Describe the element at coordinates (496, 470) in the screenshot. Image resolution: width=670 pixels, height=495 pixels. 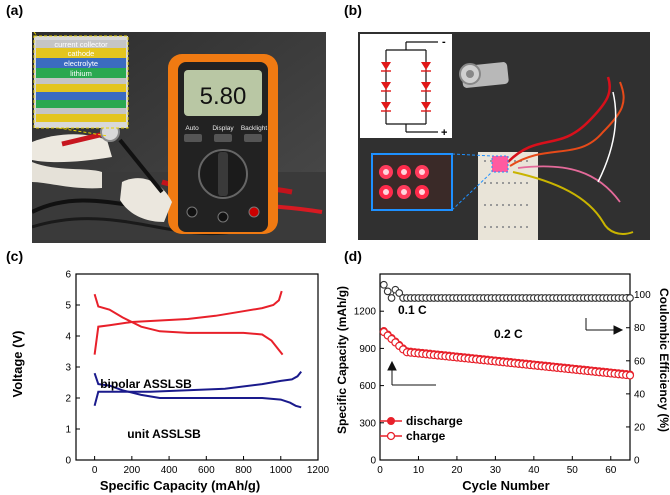
I see `x-tick-label-d: 30` at that location.